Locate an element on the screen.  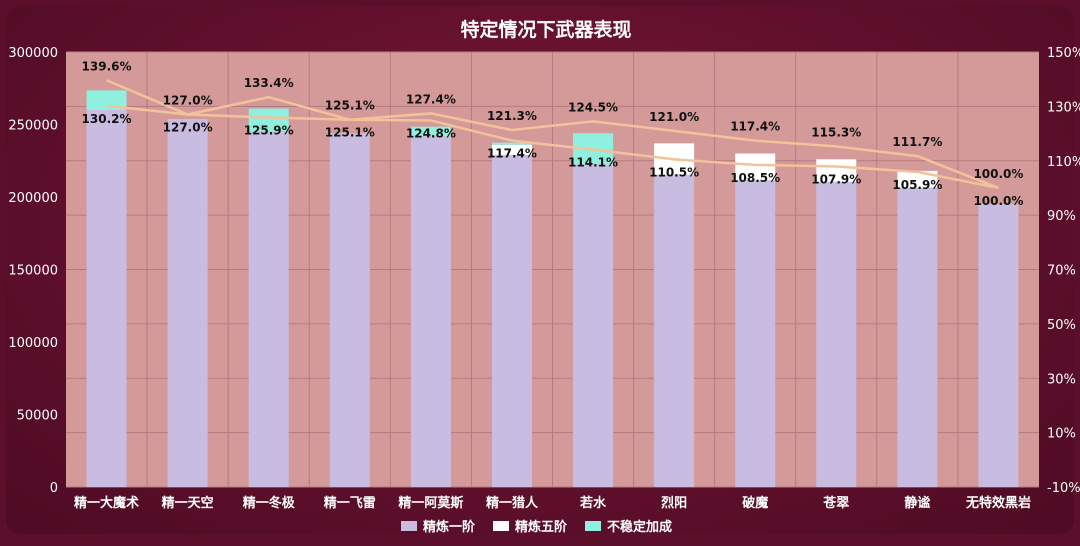
data-label: 107.9% is located at coordinates (836, 179).